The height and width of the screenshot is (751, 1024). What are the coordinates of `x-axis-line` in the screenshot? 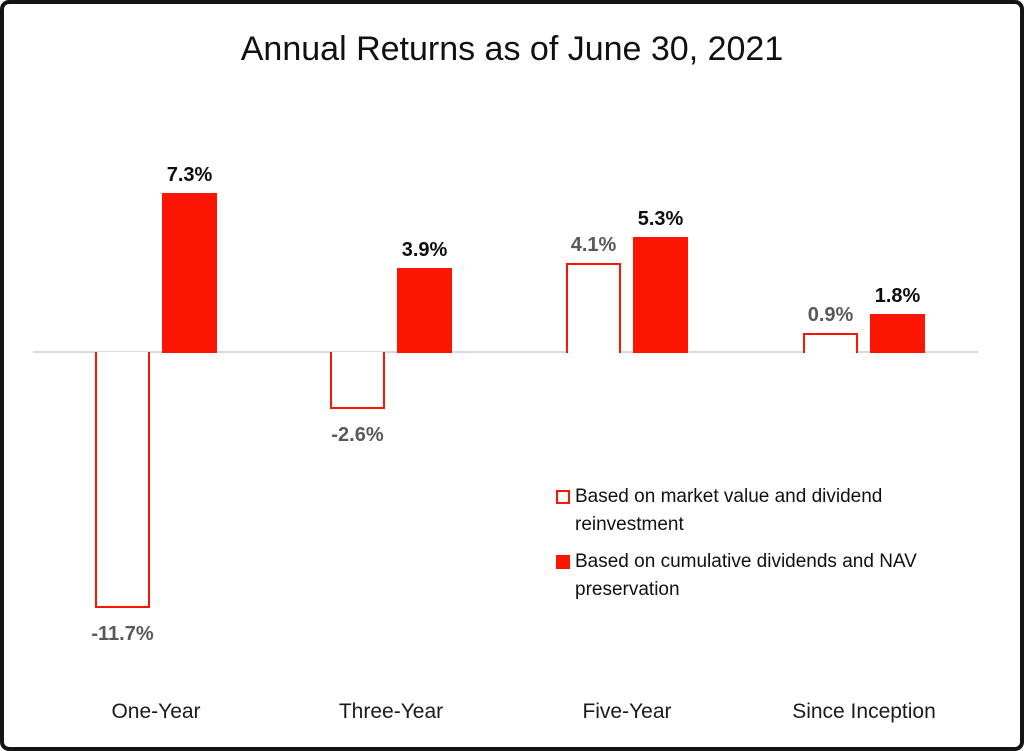 It's located at (505, 352).